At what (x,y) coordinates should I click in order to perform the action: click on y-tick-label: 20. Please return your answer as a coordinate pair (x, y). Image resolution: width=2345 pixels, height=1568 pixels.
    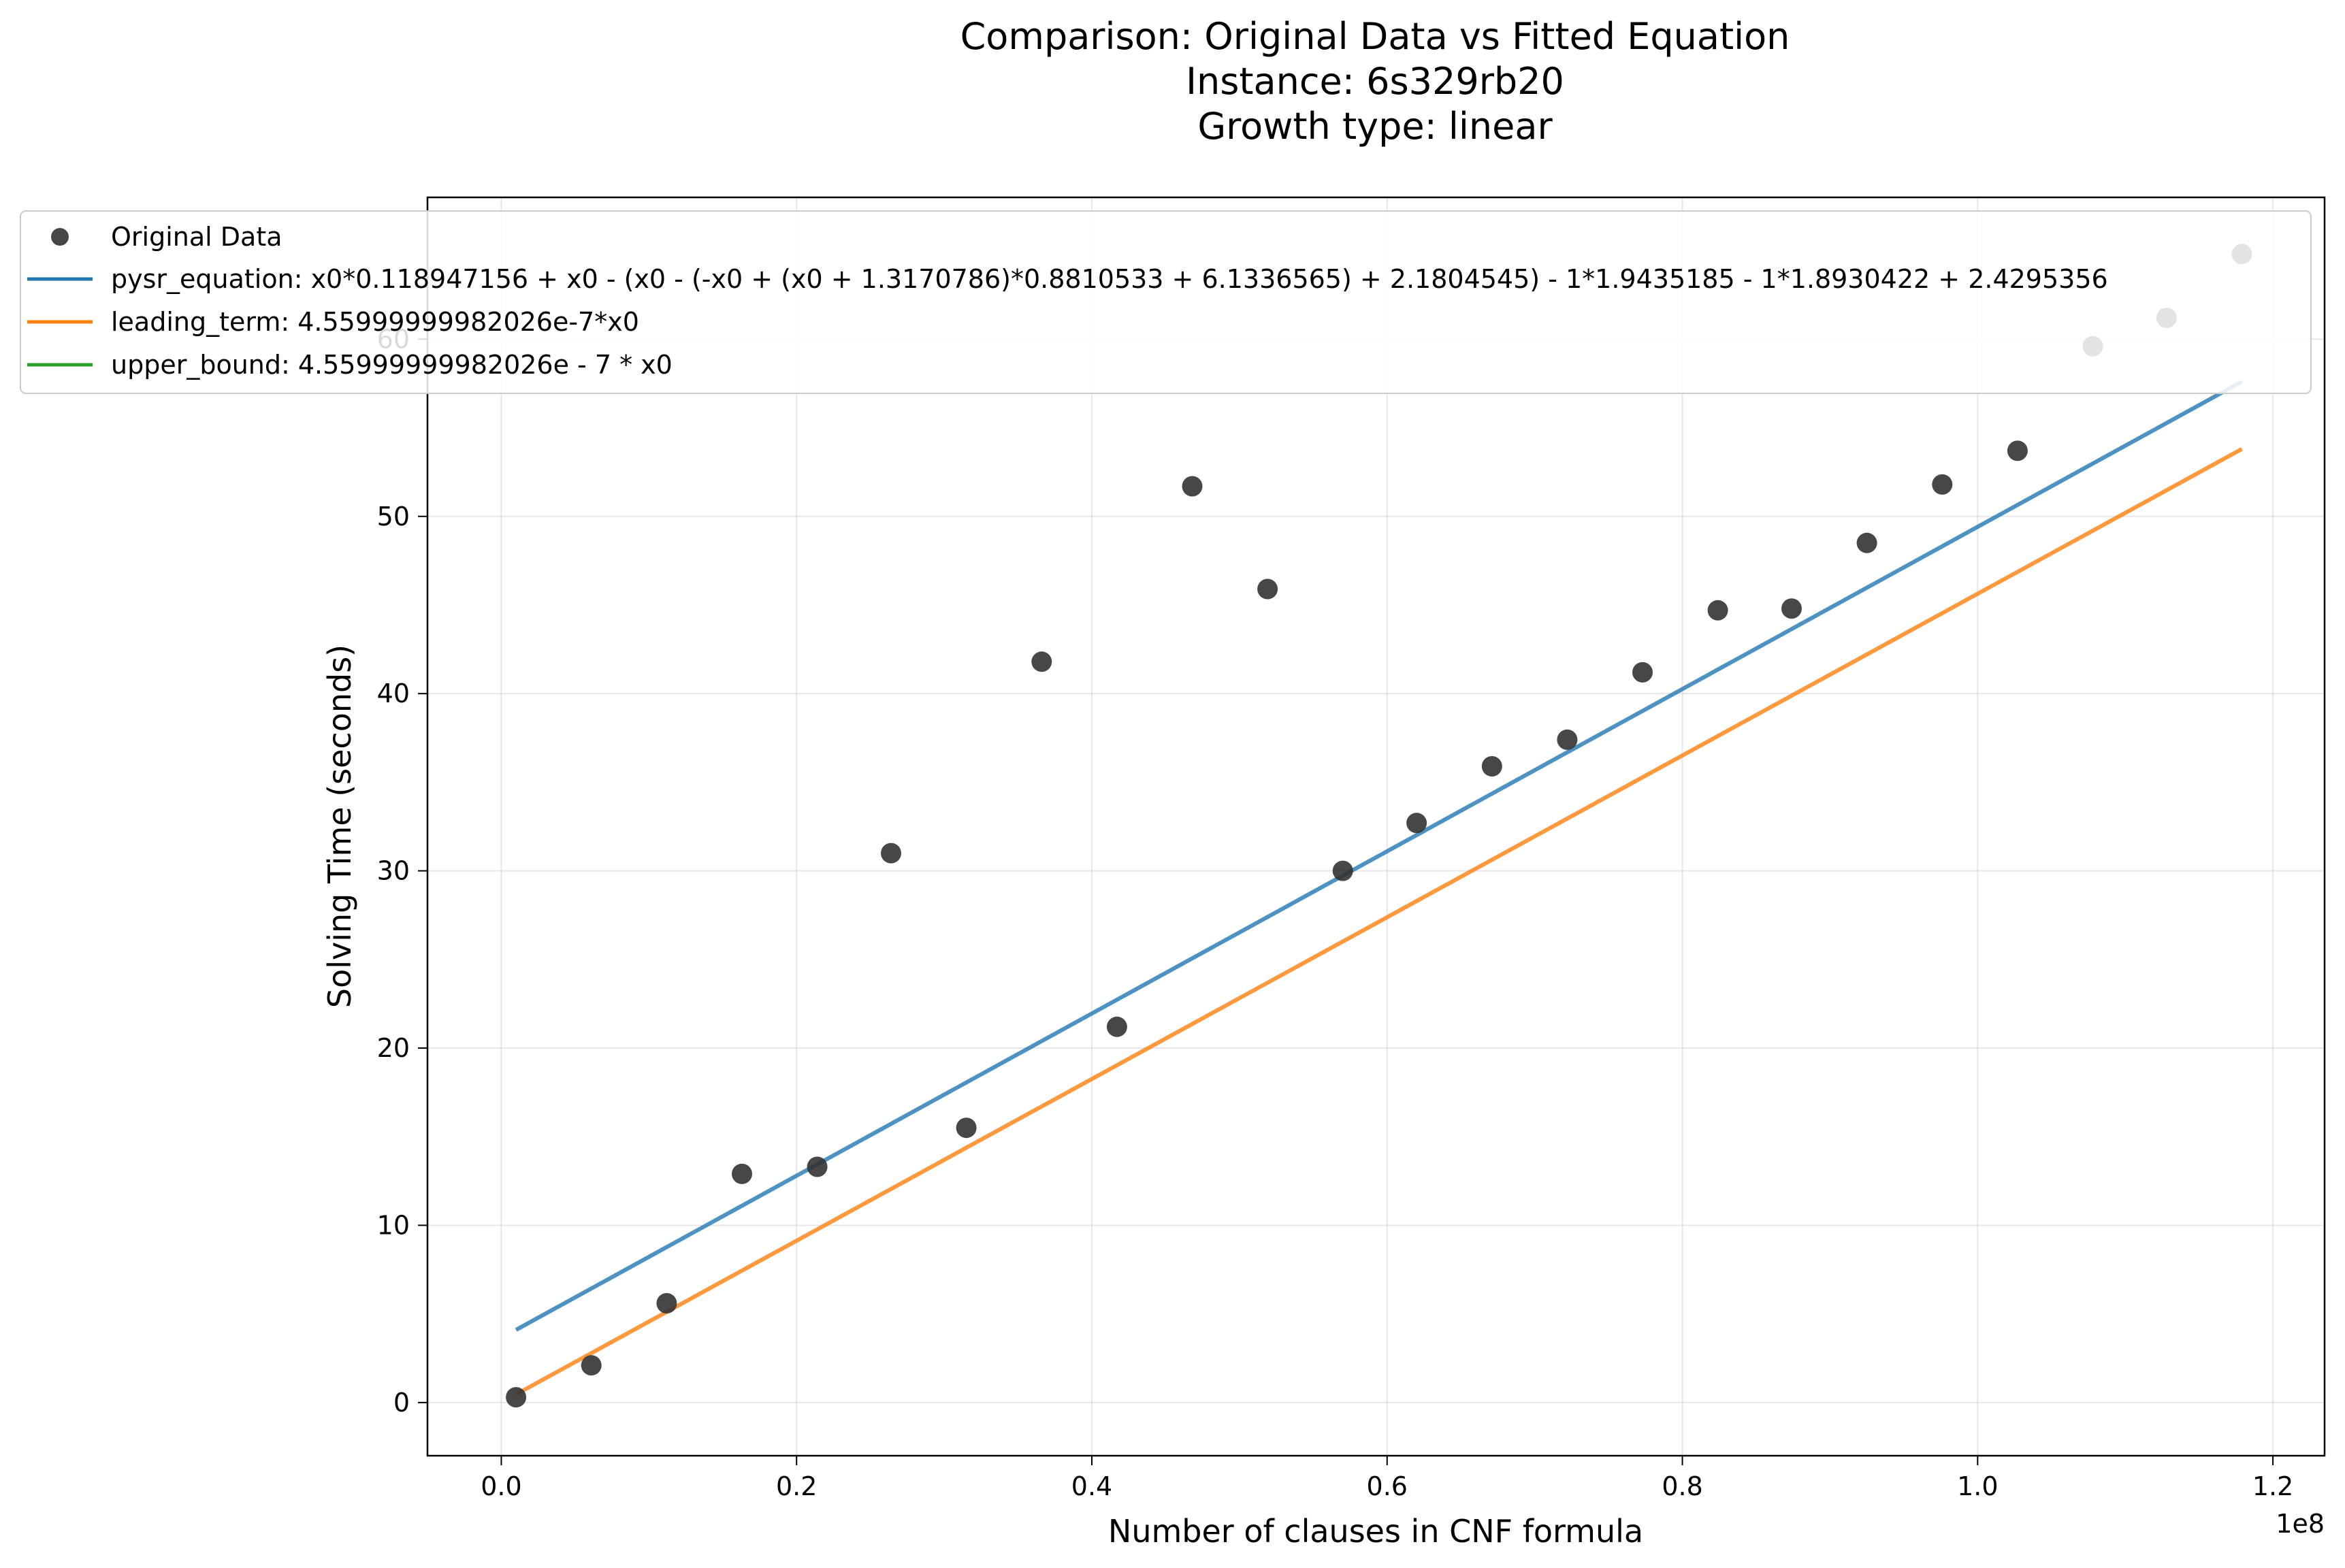
    Looking at the image, I should click on (394, 1048).